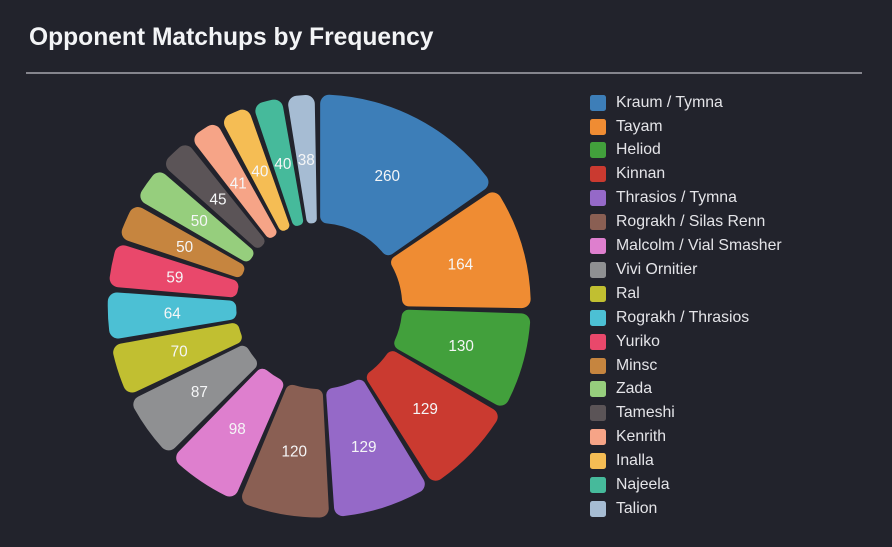 This screenshot has width=892, height=547. Describe the element at coordinates (179, 352) in the screenshot. I see `svg-text: 70` at that location.